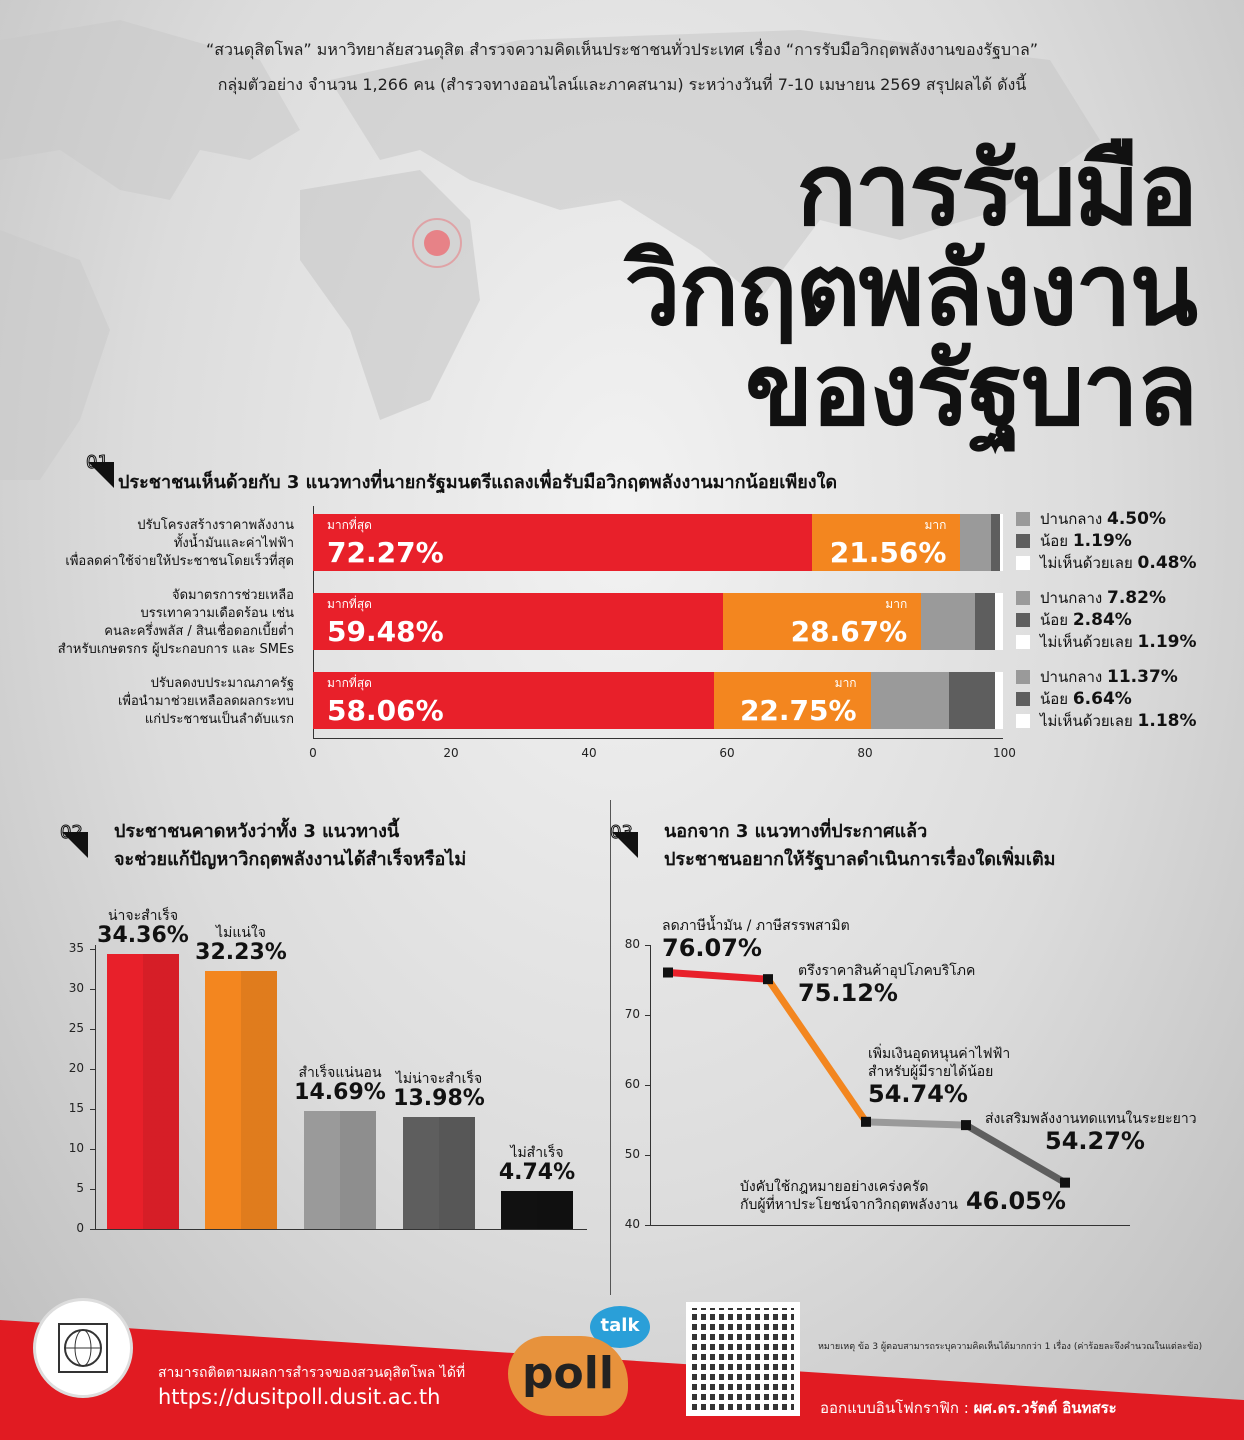 This screenshot has height=1440, width=1244. Describe the element at coordinates (798, 710) in the screenshot. I see `bar-segment-value-label: 22.75%` at that location.